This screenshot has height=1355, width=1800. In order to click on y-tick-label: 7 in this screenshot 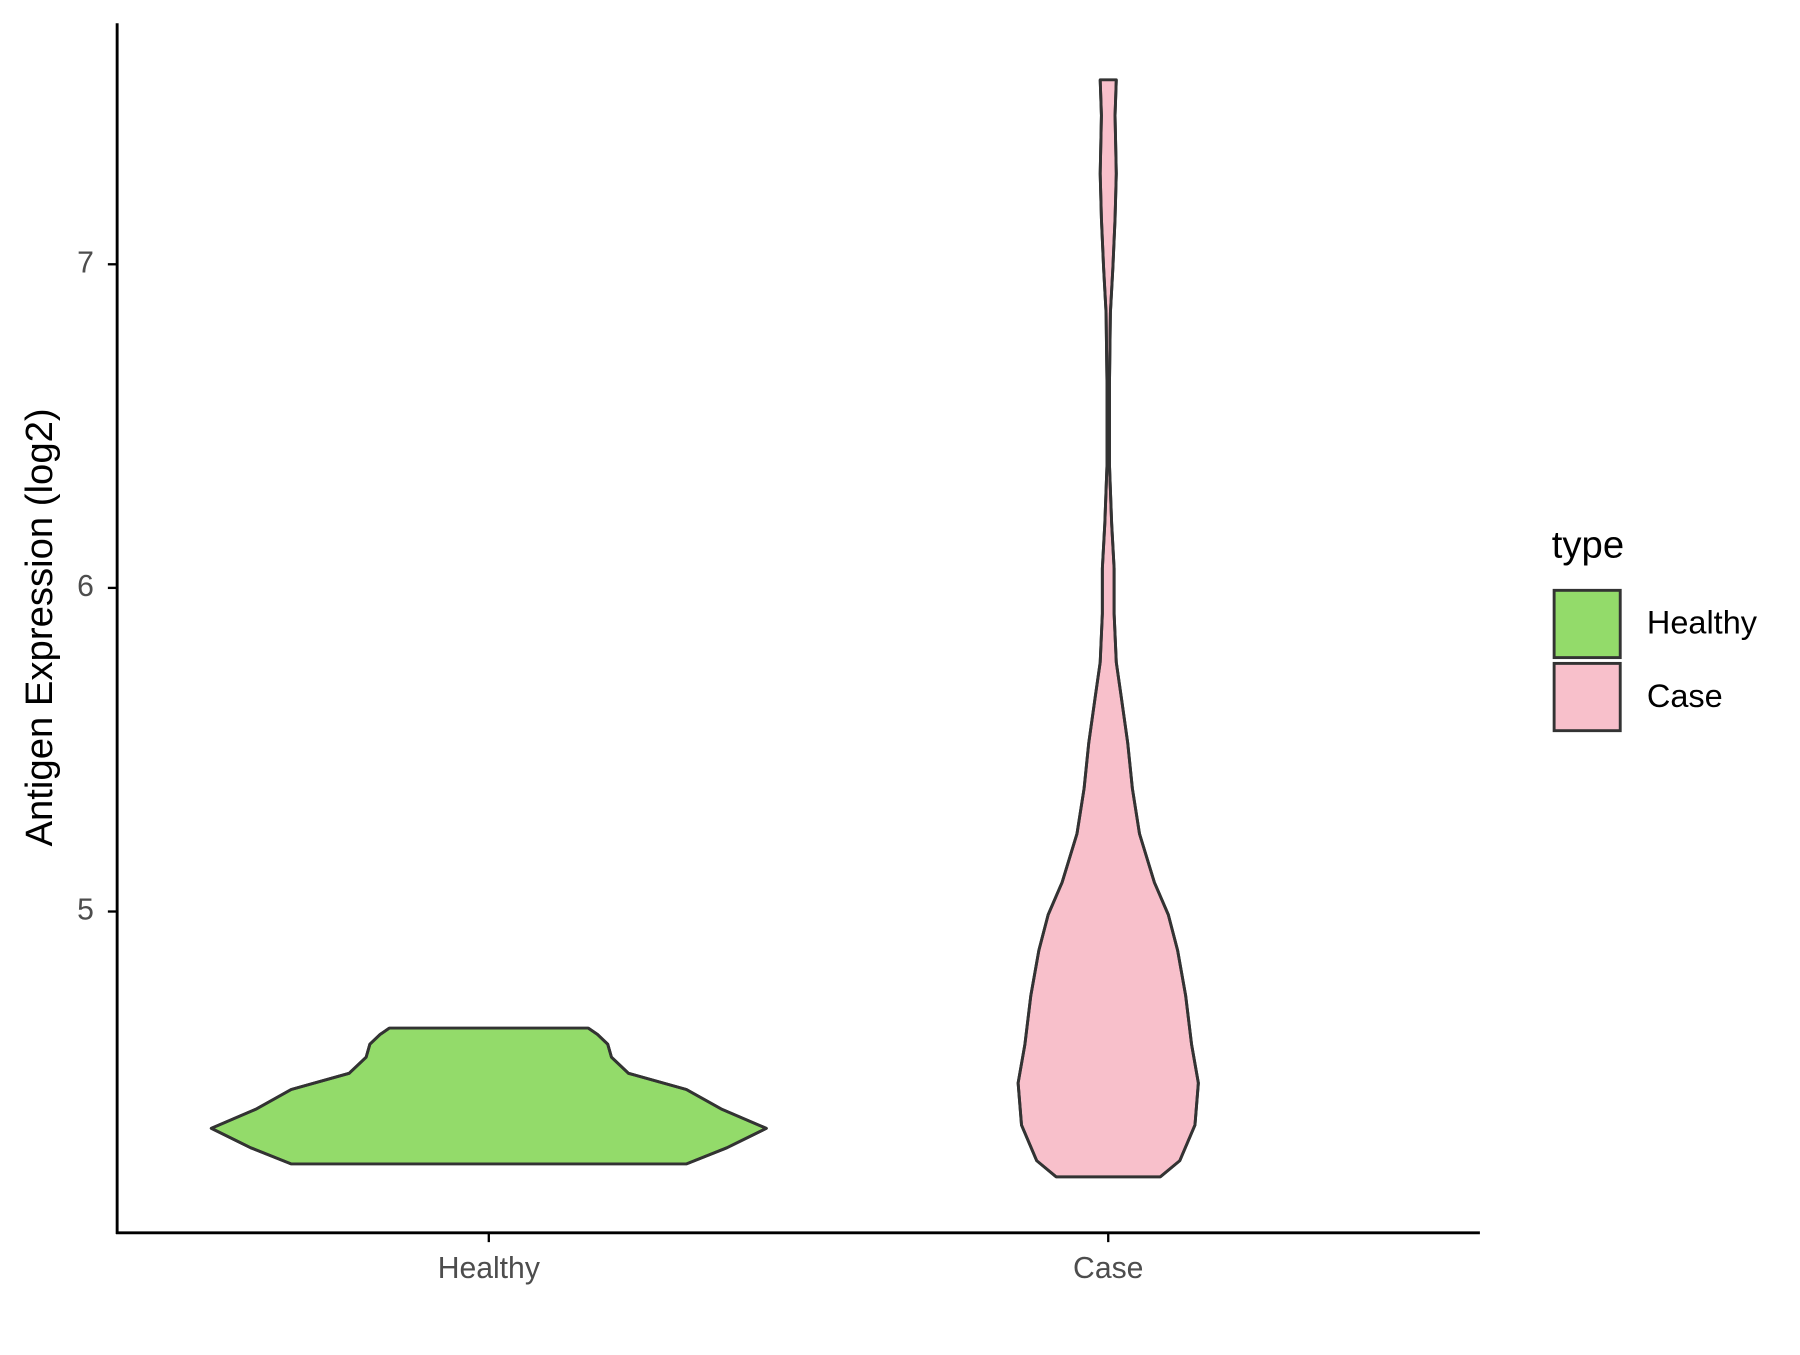, I will do `click(85, 262)`.